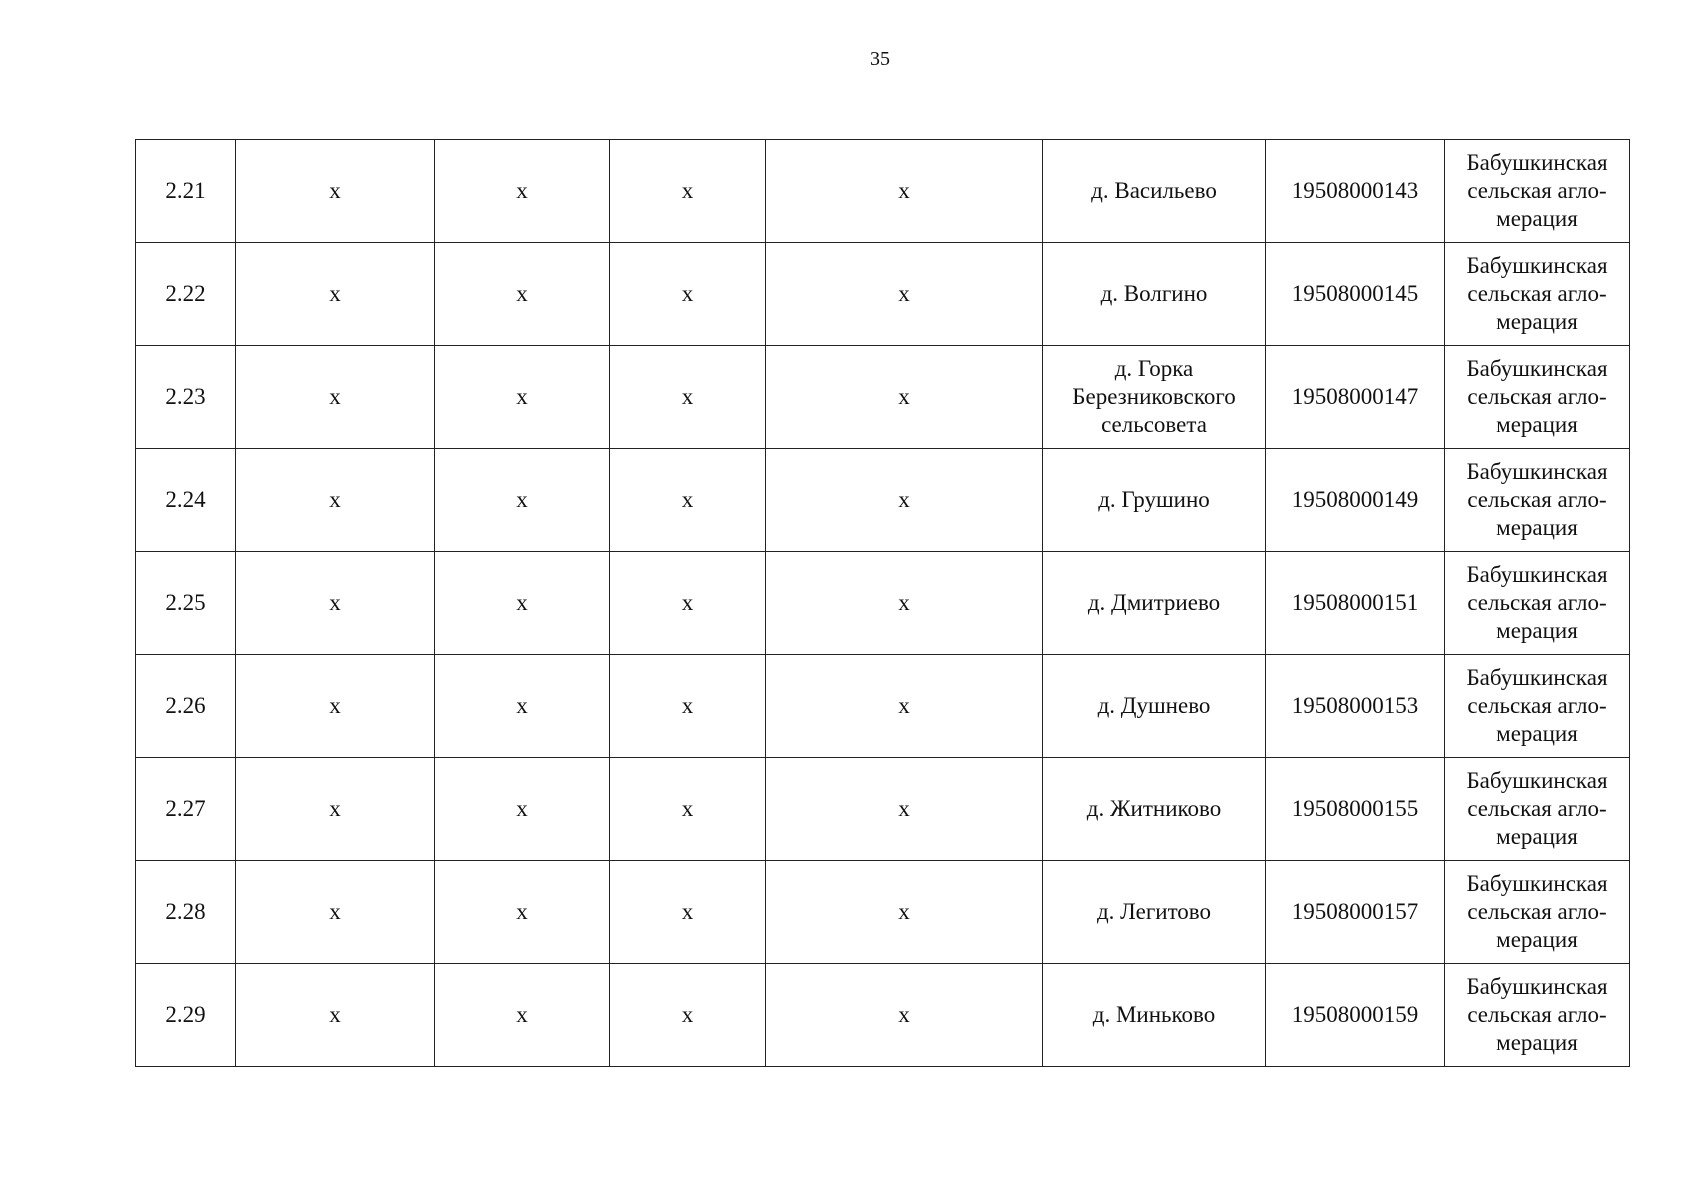 Image resolution: width=1697 pixels, height=1200 pixels. I want to click on settlement-name: д. Грушино, so click(1154, 500).